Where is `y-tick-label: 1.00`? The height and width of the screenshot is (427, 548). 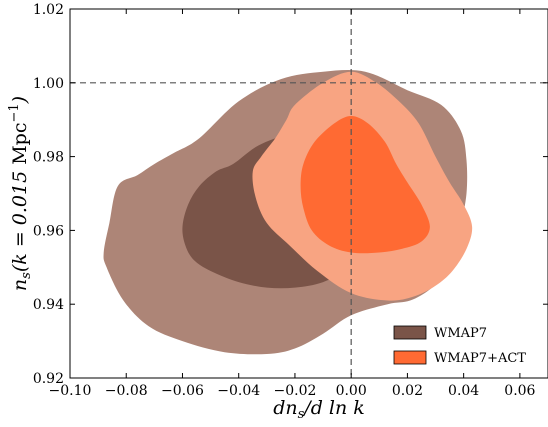 y-tick-label: 1.00 is located at coordinates (48, 84).